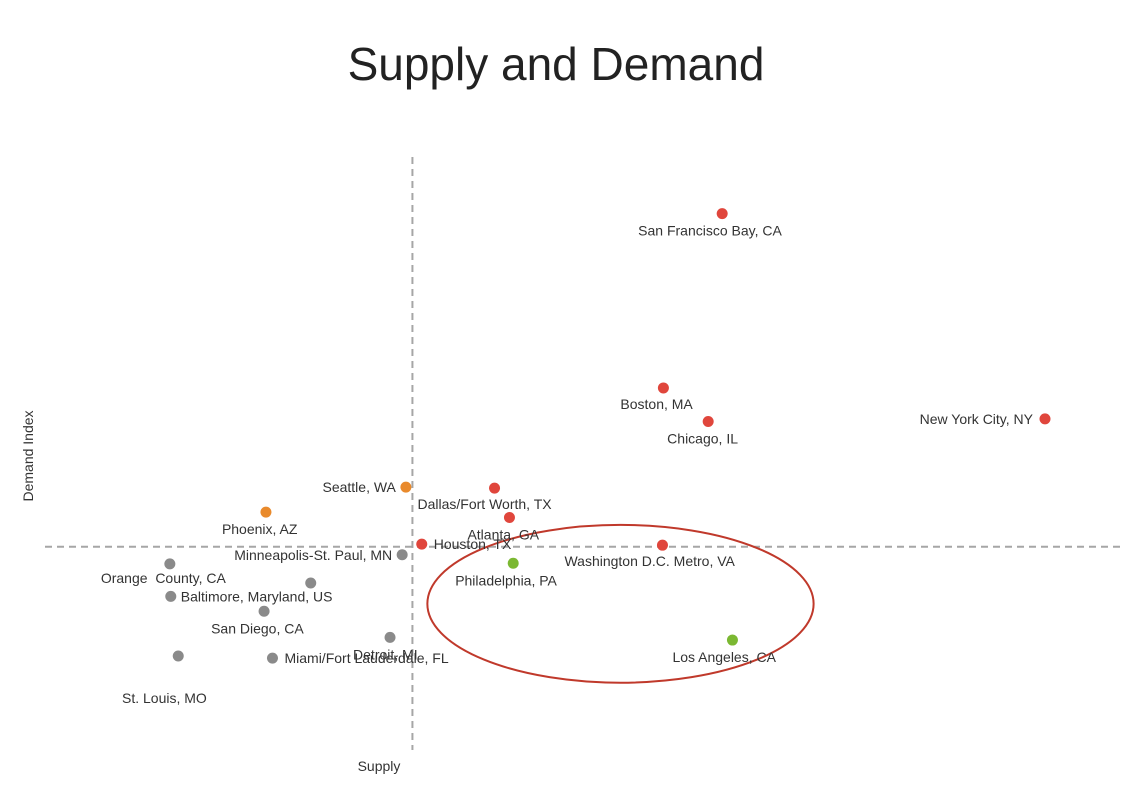 This screenshot has height=803, width=1127. I want to click on point-label: San Diego, CA, so click(257, 628).